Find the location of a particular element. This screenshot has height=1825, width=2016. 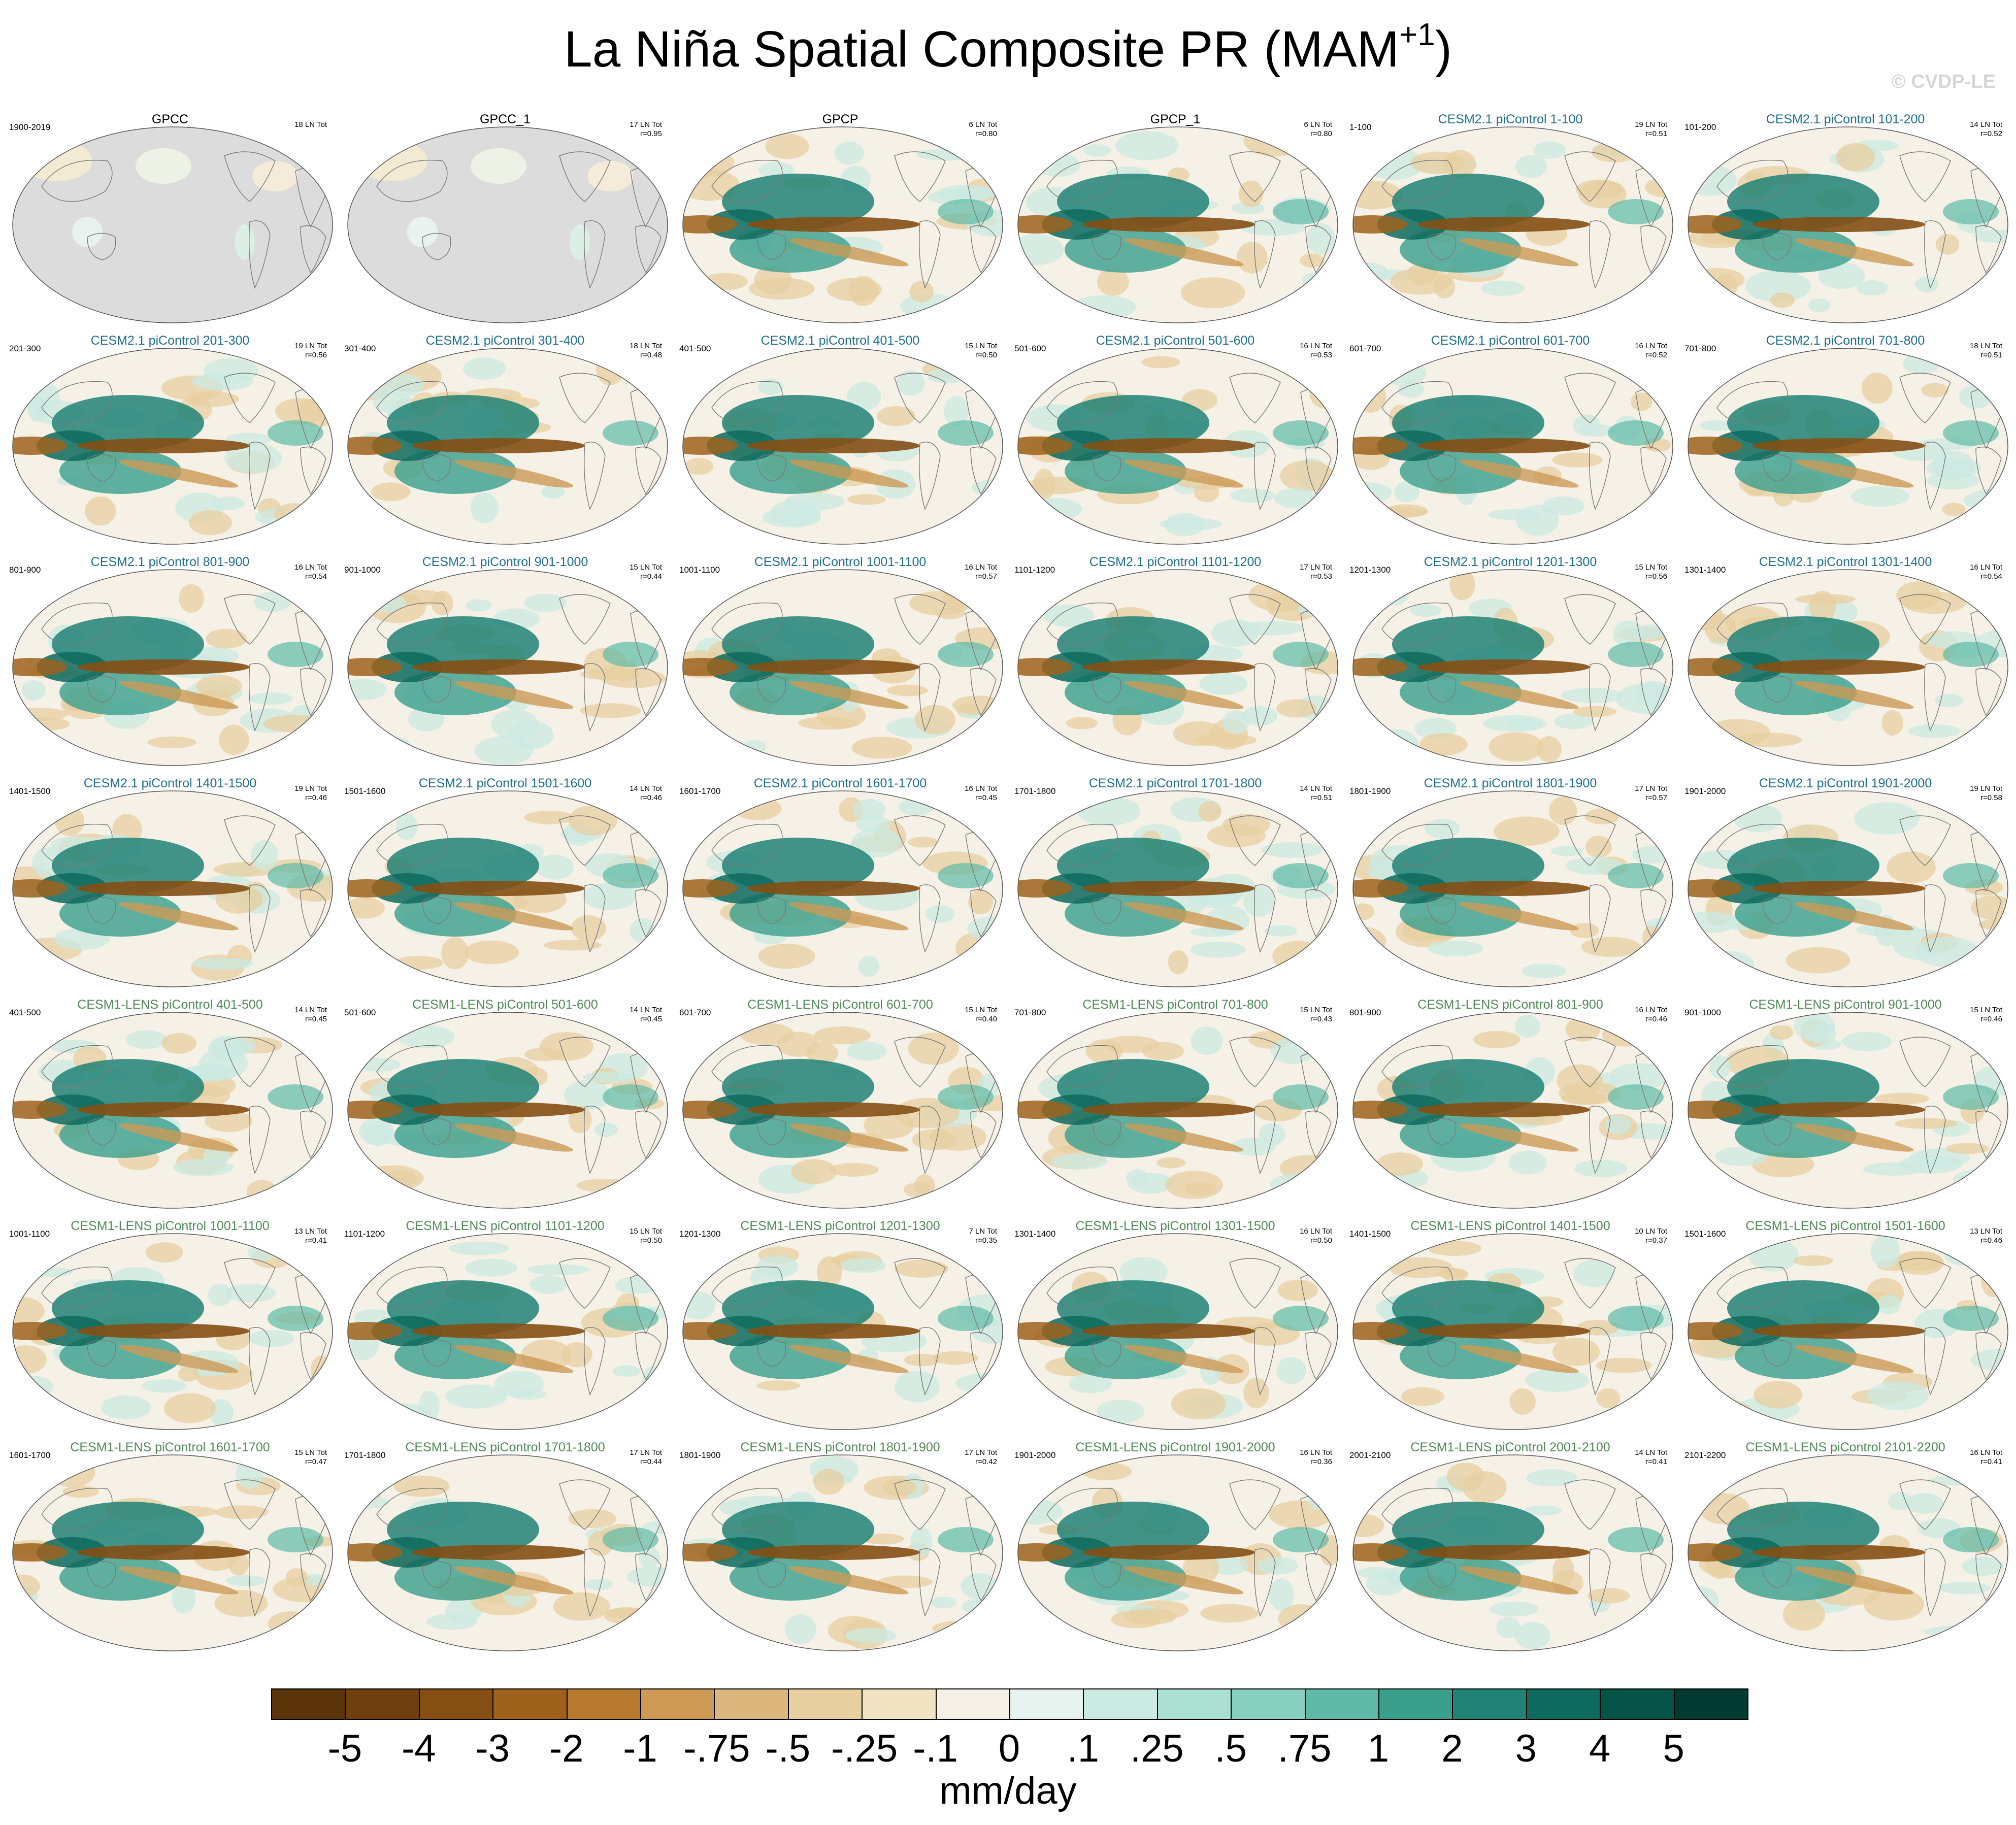

panel-correlation: r=0.54 is located at coordinates (1991, 576).